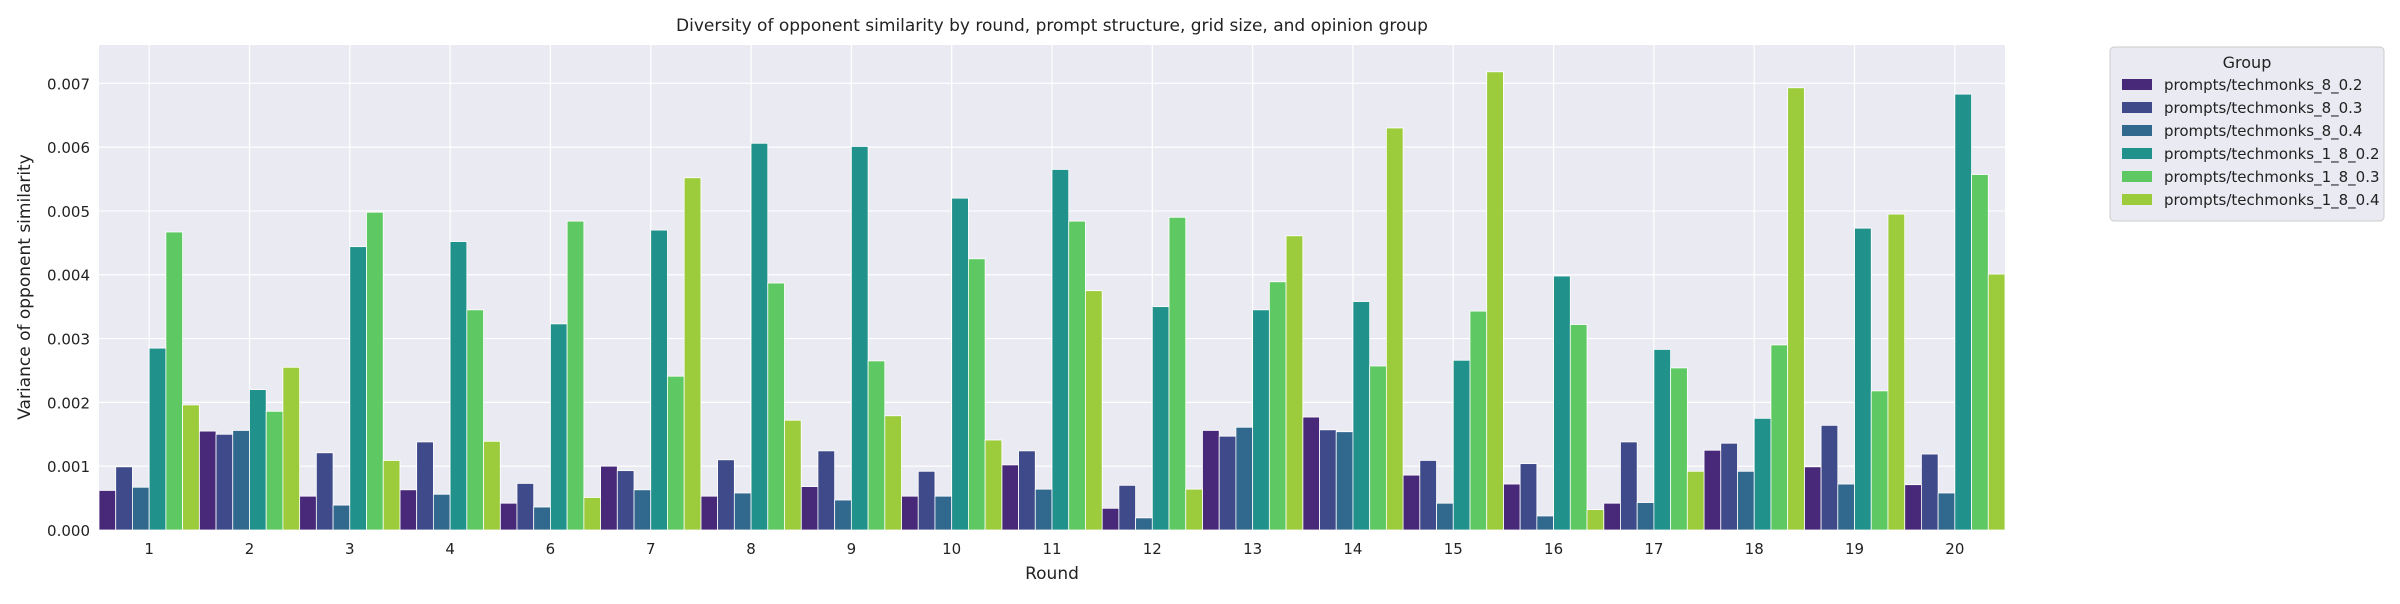 The width and height of the screenshot is (2400, 604). What do you see at coordinates (2263, 85) in the screenshot?
I see `legend-label: prompts/techmonks_8_0.2` at bounding box center [2263, 85].